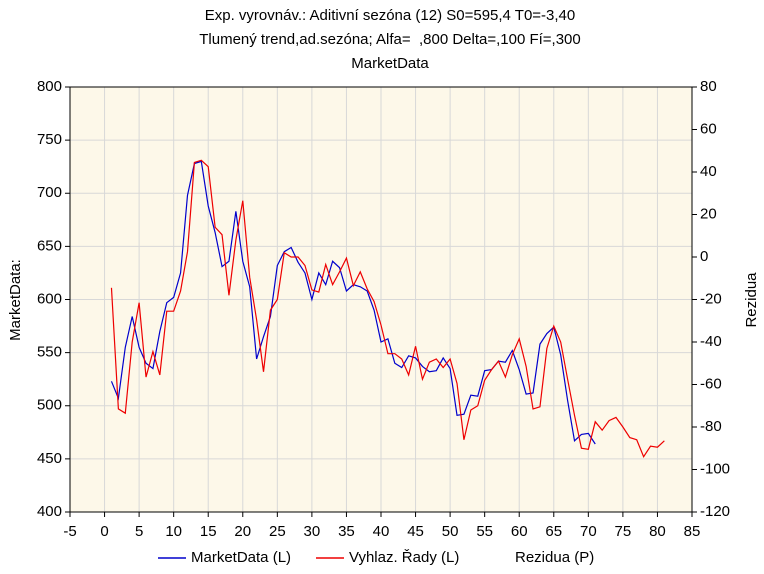 This screenshot has width=764, height=574. What do you see at coordinates (277, 531) in the screenshot?
I see `x-tick-label: 25` at bounding box center [277, 531].